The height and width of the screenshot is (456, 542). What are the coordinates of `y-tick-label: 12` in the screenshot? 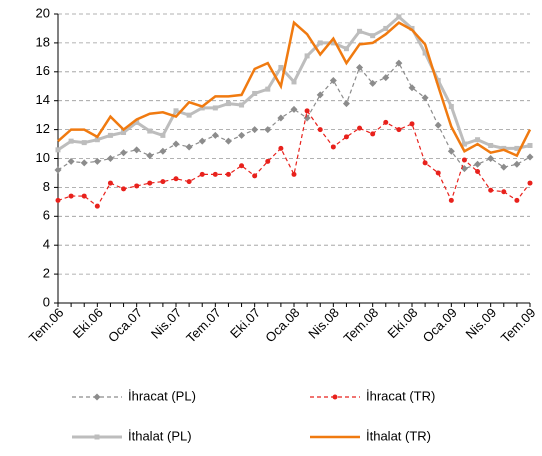 It's located at (43, 128).